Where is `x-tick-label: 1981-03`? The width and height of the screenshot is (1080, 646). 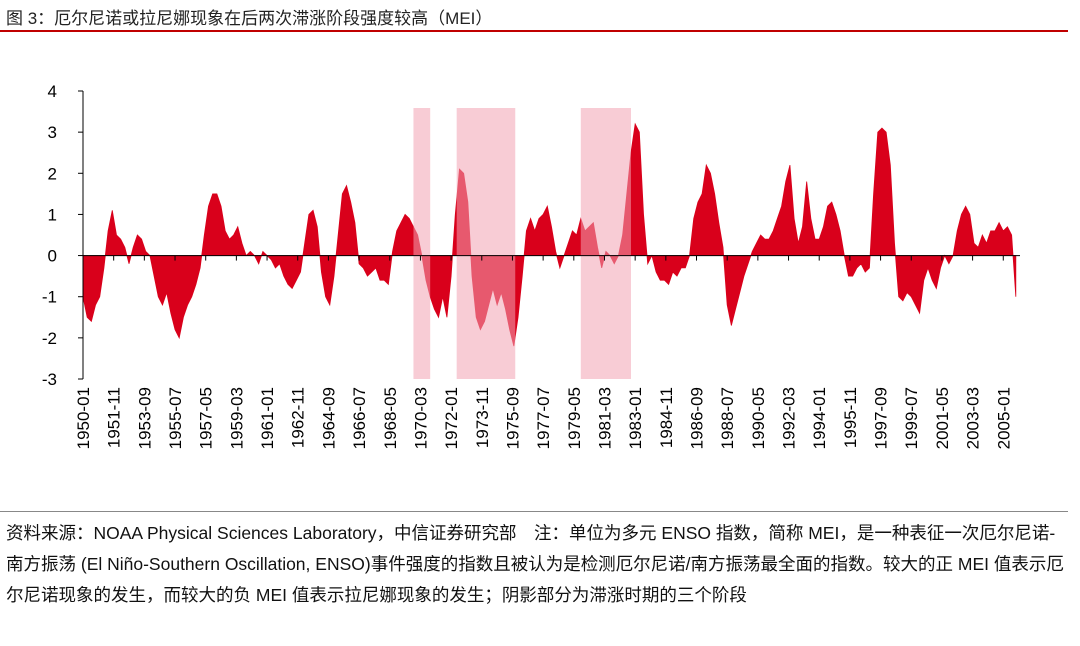 x-tick-label: 1981-03 is located at coordinates (604, 418).